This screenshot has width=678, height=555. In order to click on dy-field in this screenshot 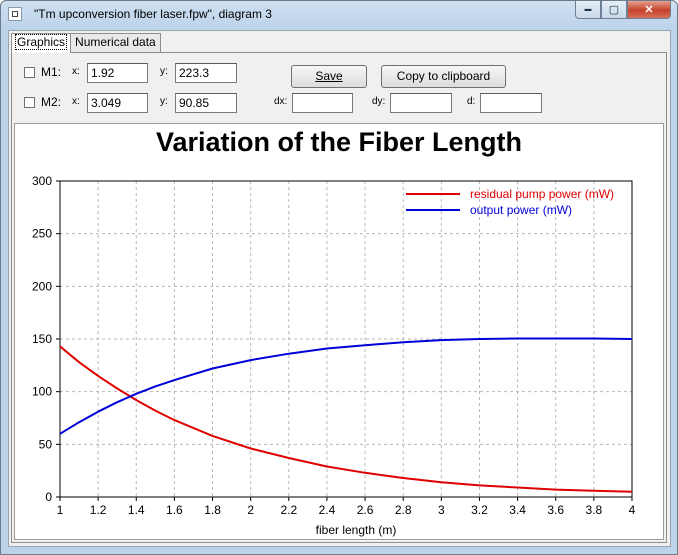, I will do `click(421, 103)`.